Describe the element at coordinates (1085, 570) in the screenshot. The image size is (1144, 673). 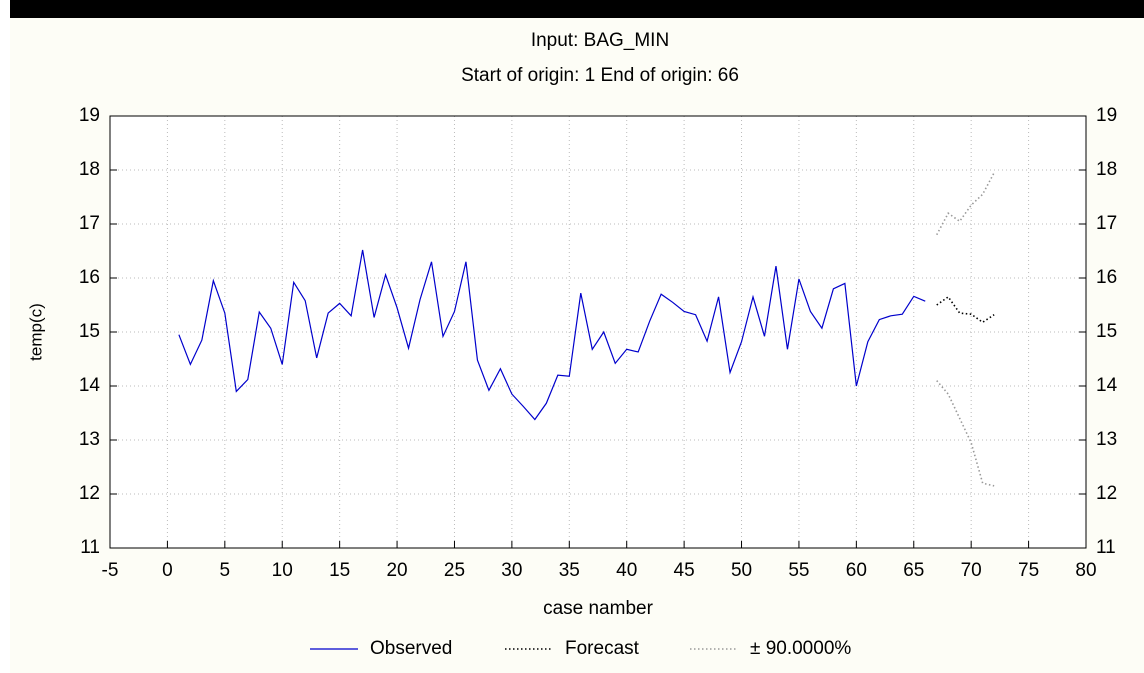
I see `x-tick-label: 80` at that location.